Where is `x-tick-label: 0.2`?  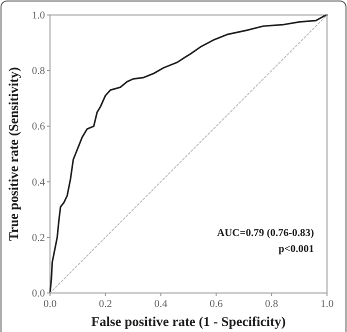 x-tick-label: 0.2 is located at coordinates (105, 304).